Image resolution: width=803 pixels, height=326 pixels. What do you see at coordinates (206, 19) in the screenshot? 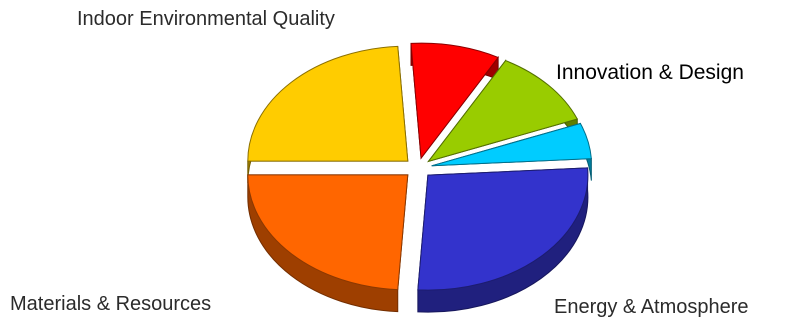
I see `slice-label-indoor-environmental-quality: Indoor Environmental Quality` at bounding box center [206, 19].